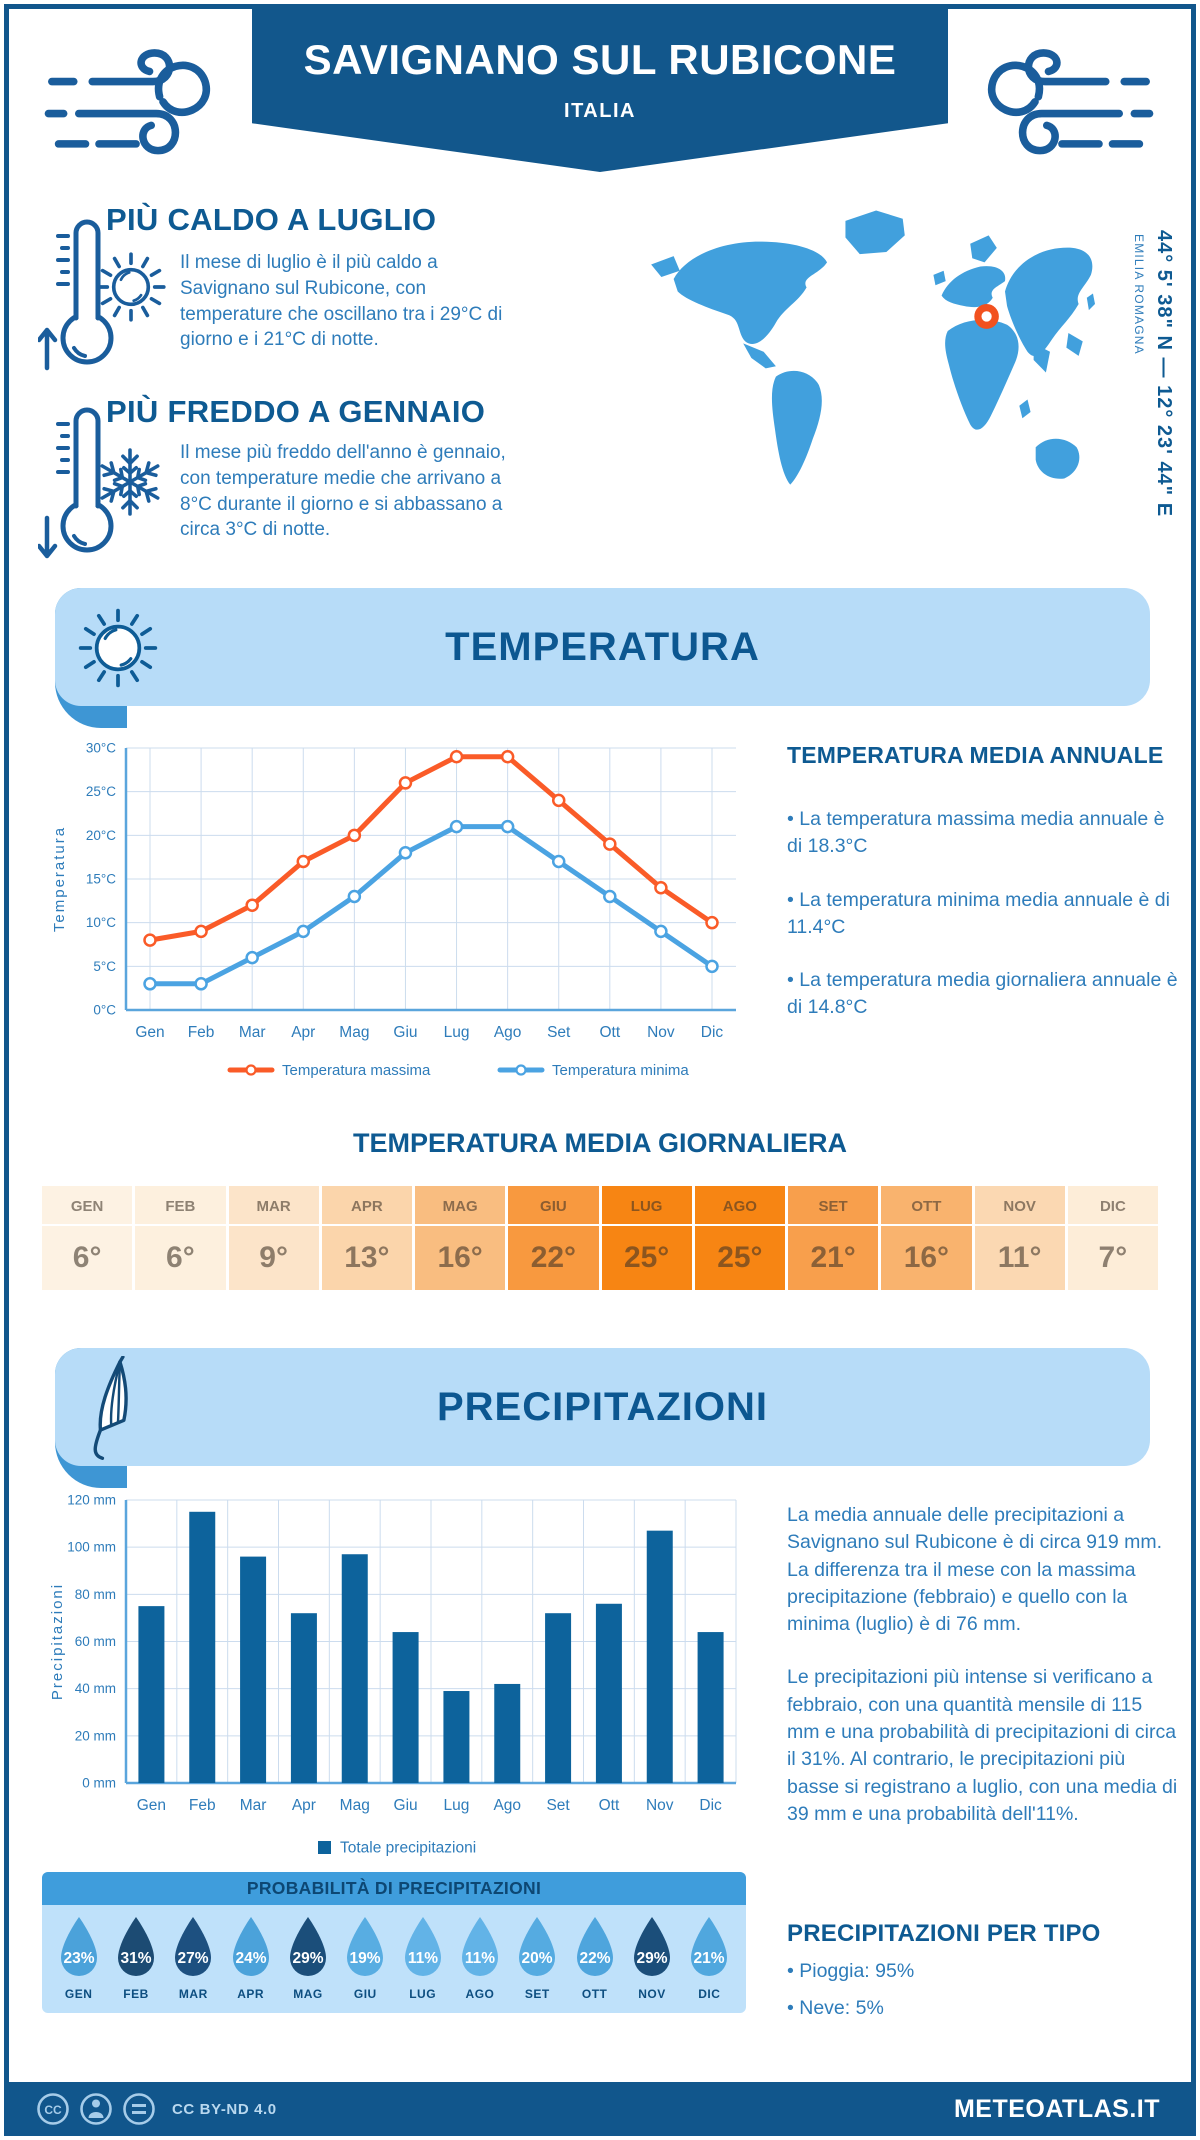 This screenshot has width=1200, height=2140. What do you see at coordinates (1139, 294) in the screenshot?
I see `region-label: EMILIA ROMAGNA` at bounding box center [1139, 294].